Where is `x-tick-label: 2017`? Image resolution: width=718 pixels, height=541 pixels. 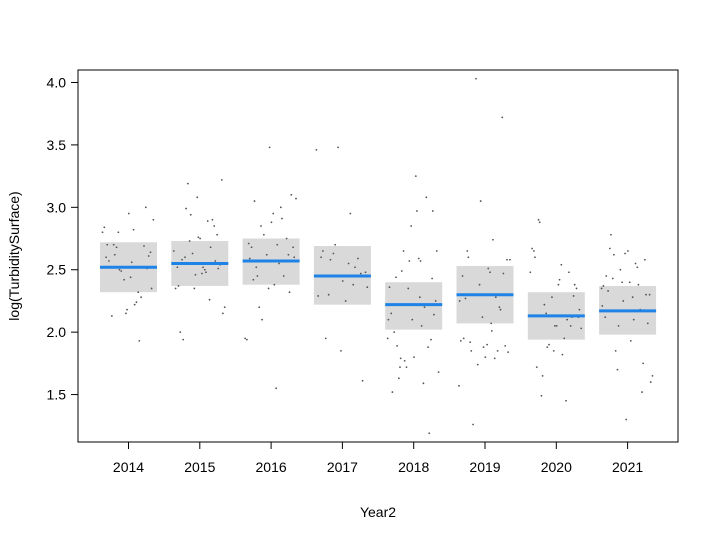 x-tick-label: 2017 is located at coordinates (342, 467).